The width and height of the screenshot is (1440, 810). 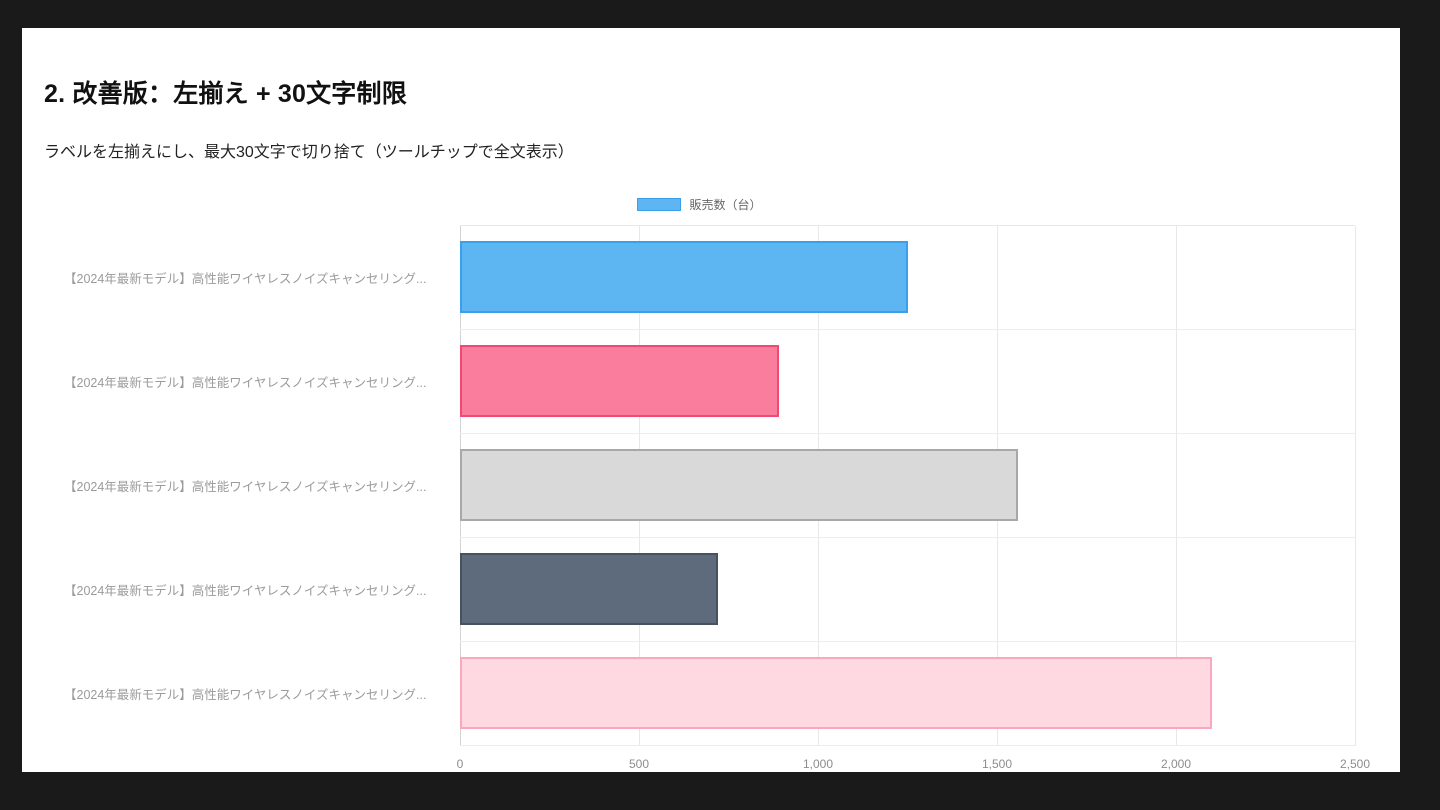 I want to click on x-axis: 0 500 1,000 1,500 2,000 2,500, so click(x=913, y=763).